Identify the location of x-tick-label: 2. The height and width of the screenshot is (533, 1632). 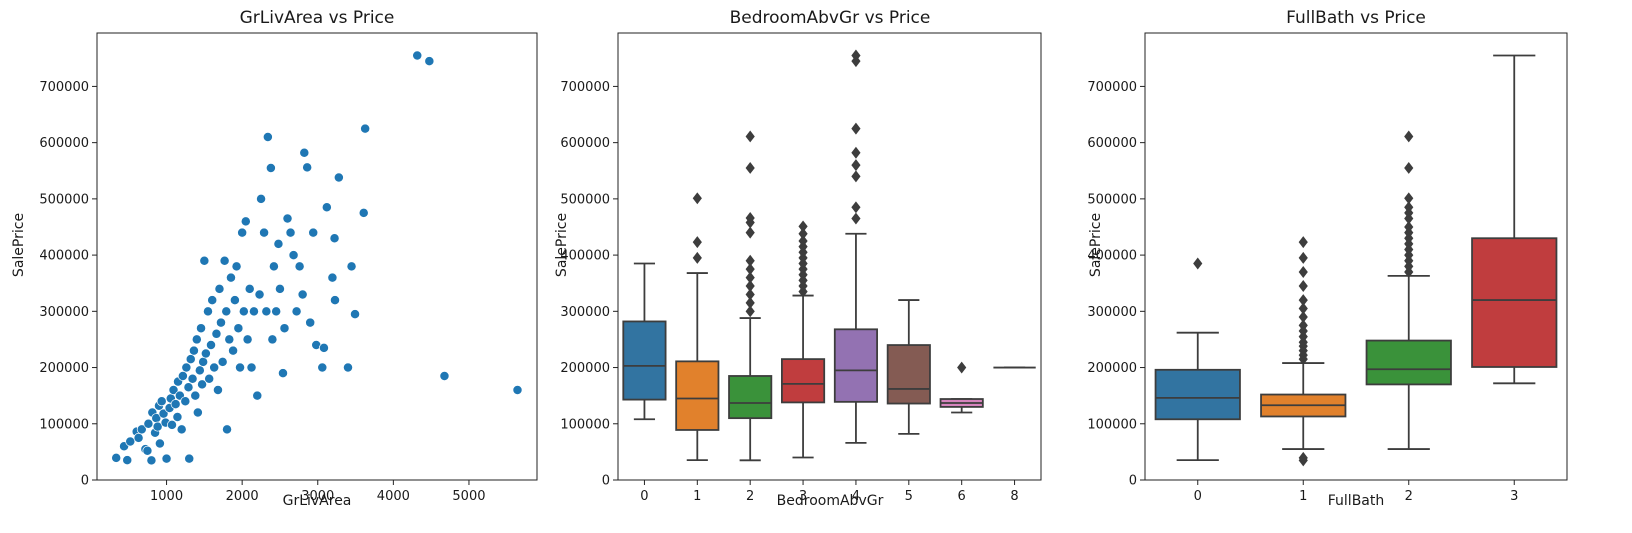
(750, 496).